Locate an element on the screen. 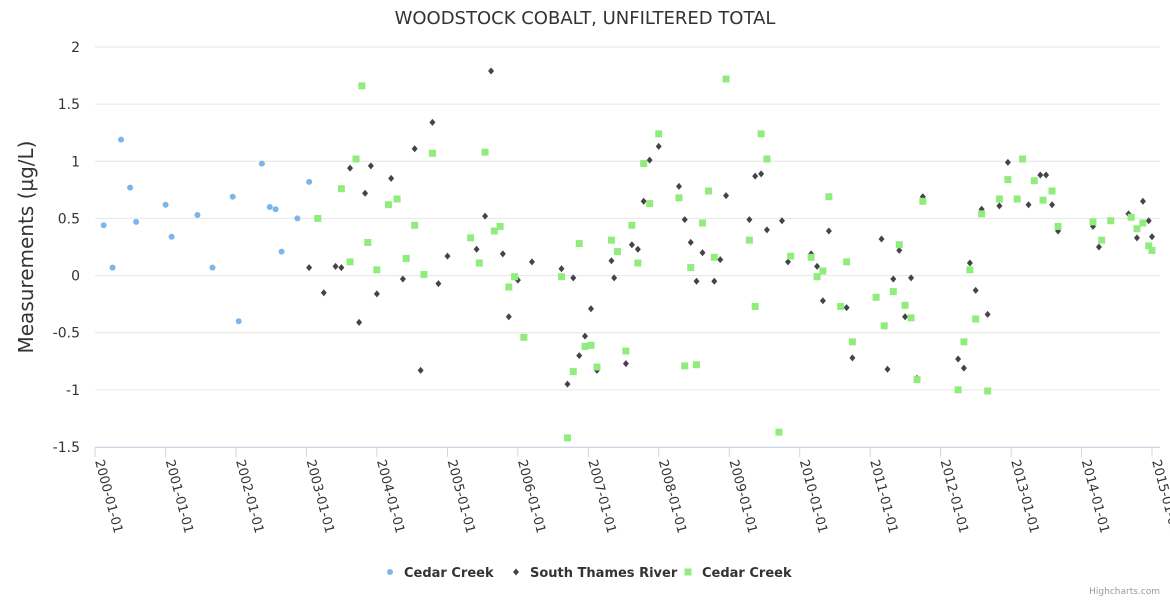 The width and height of the screenshot is (1170, 600). legend-item-2: South Thames River is located at coordinates (595, 573).